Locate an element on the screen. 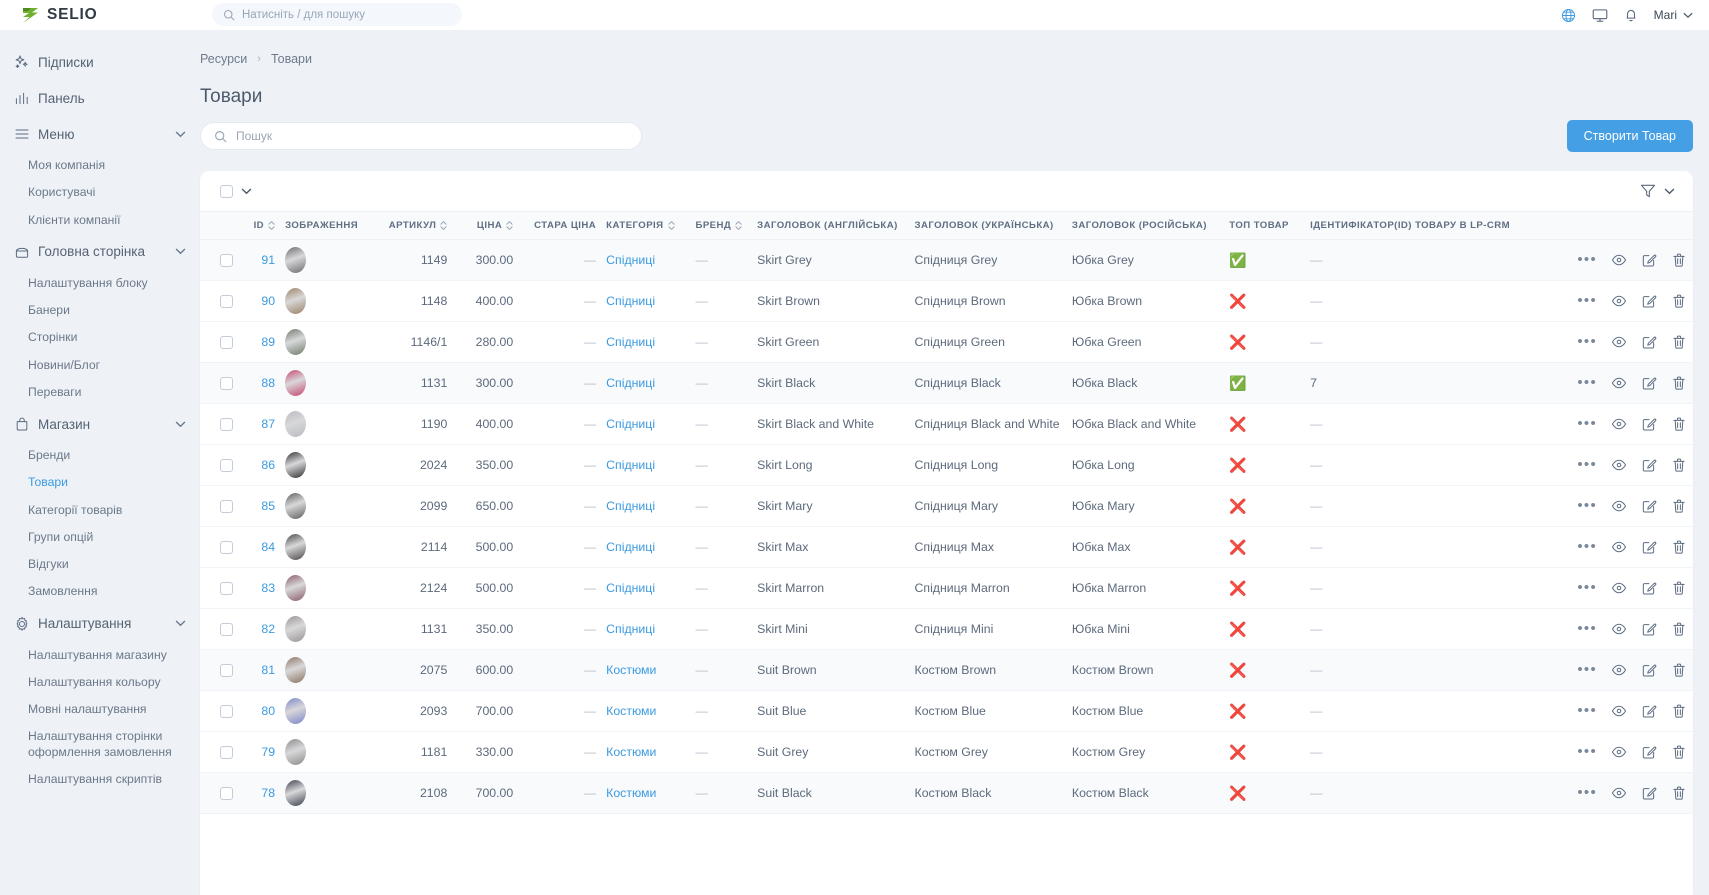  product-id-link: 79 is located at coordinates (268, 752).